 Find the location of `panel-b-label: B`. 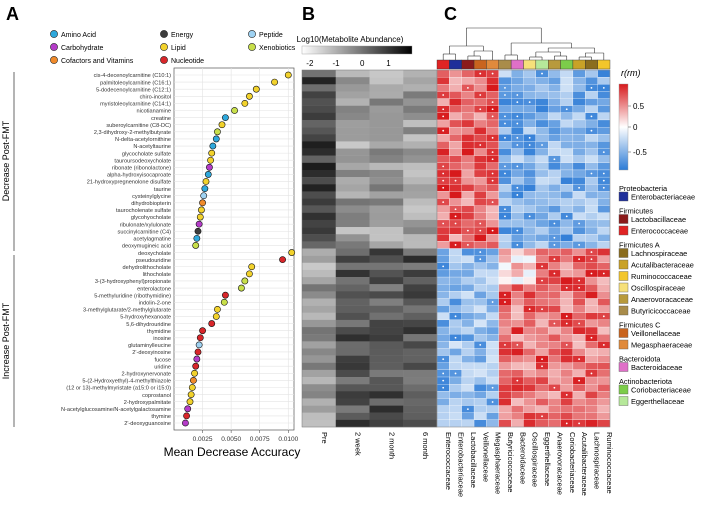

panel-b-label: B is located at coordinates (308, 14).